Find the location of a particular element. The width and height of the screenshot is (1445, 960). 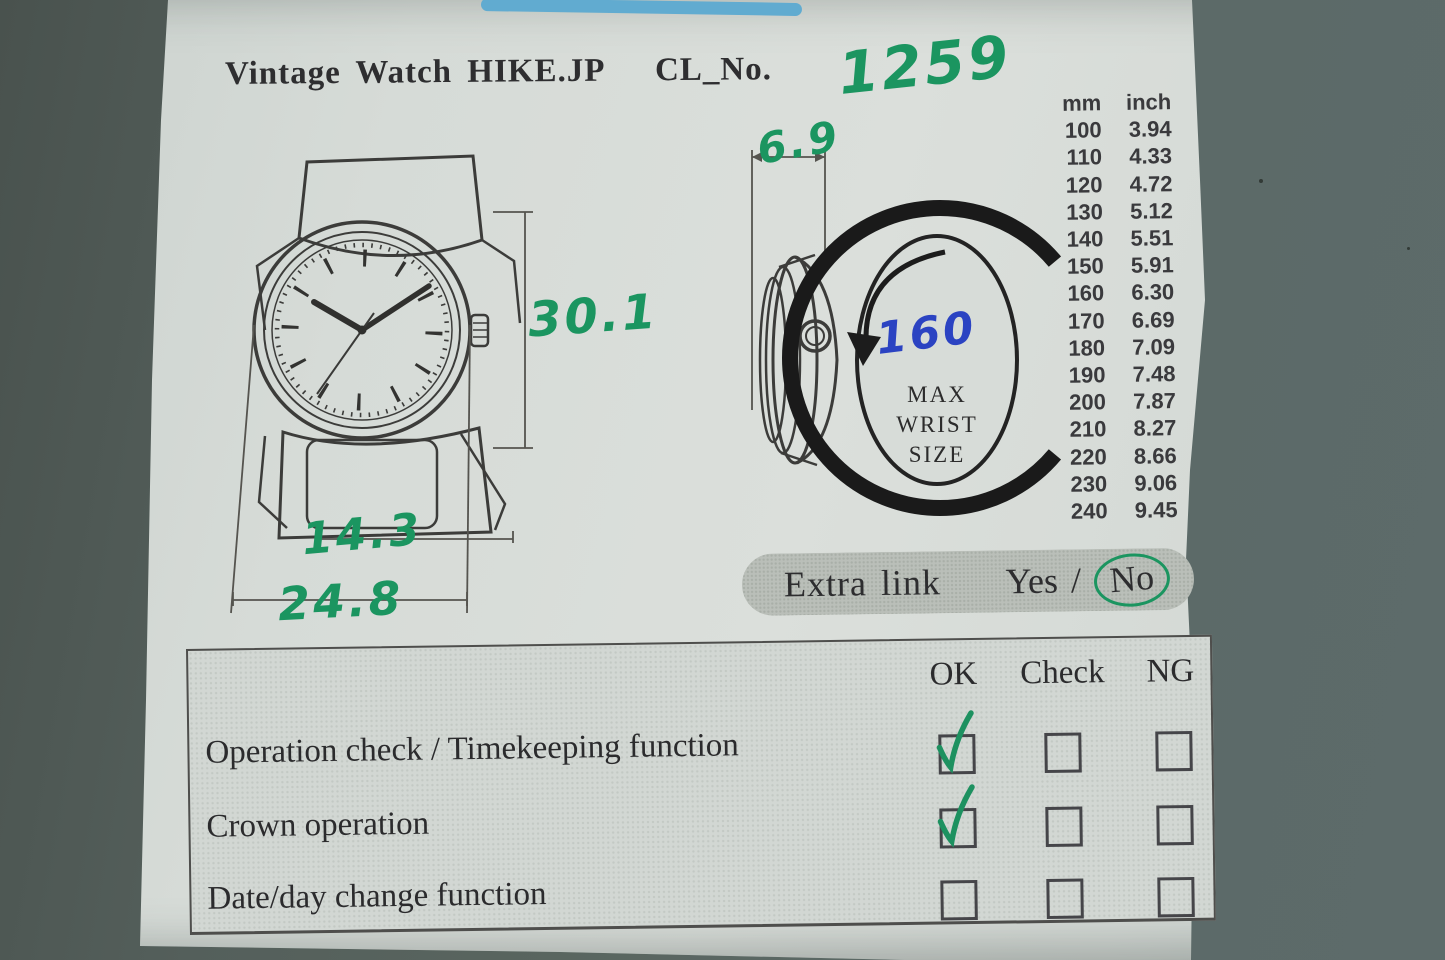

extra-link-slash: / is located at coordinates (1076, 580).